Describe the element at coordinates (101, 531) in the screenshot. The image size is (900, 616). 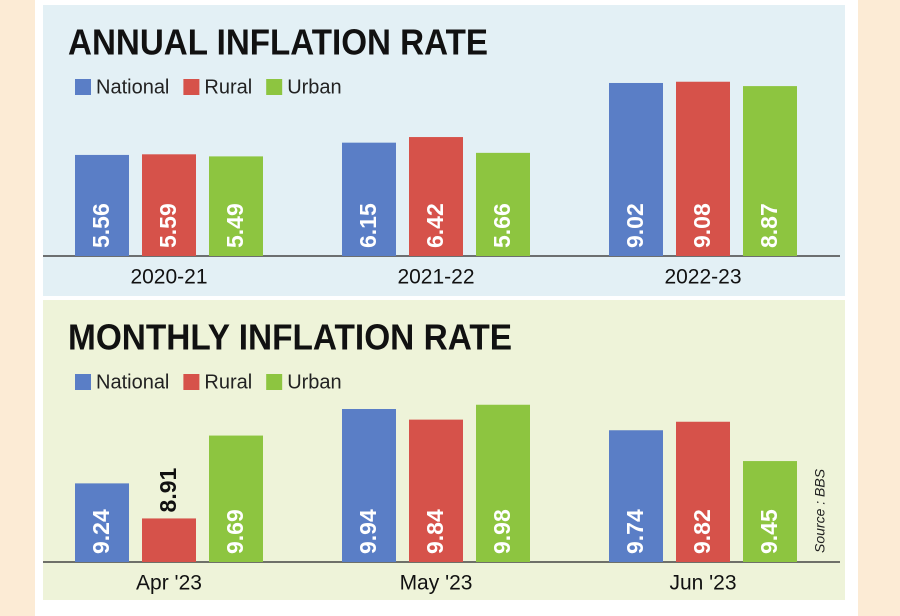
I see `value-label: 9.24` at that location.